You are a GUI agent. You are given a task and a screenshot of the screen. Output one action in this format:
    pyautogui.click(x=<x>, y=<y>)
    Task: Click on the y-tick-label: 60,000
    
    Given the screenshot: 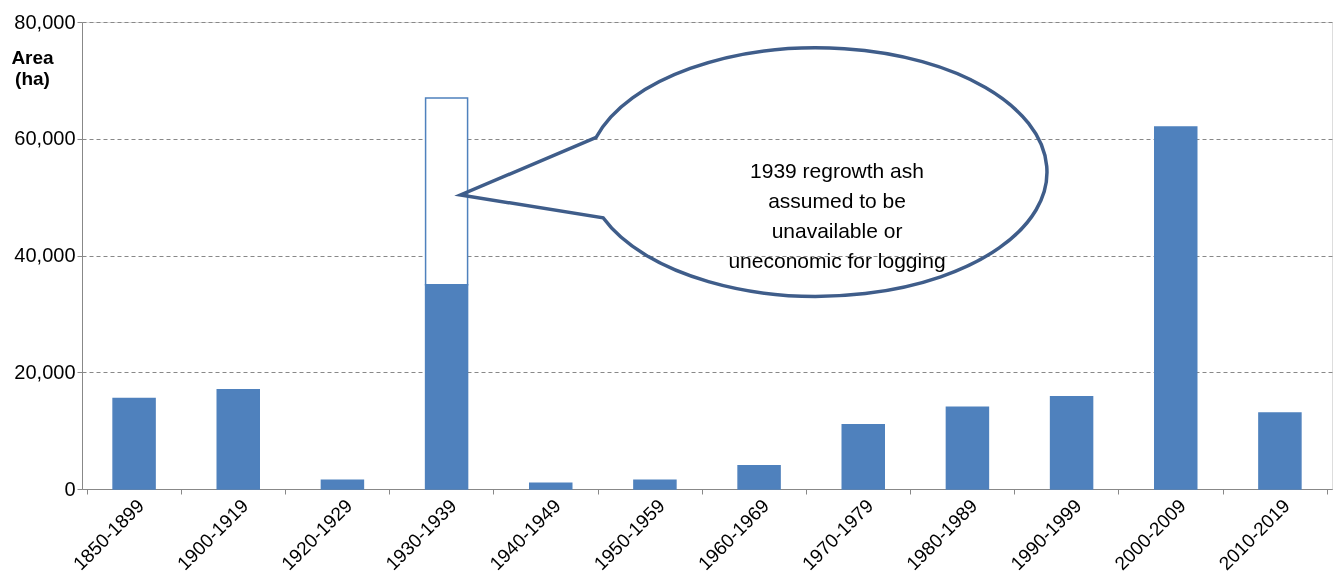 What is the action you would take?
    pyautogui.click(x=45, y=138)
    